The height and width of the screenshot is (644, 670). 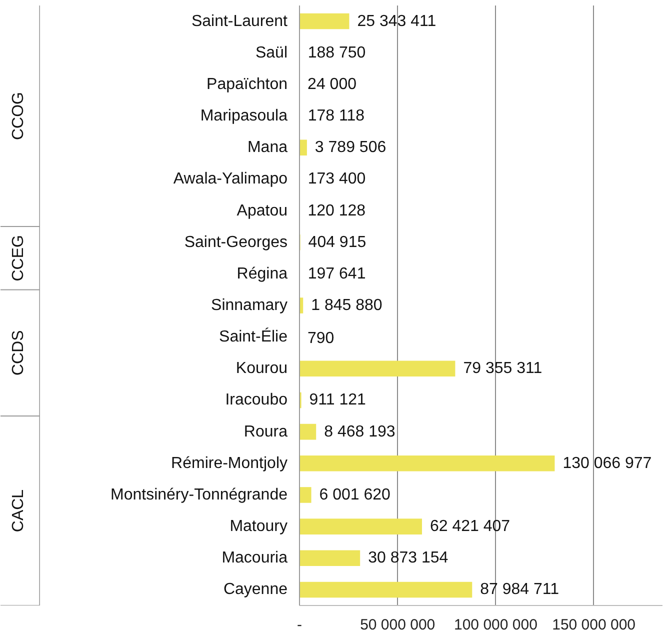 What do you see at coordinates (337, 179) in the screenshot?
I see `data-label: 173 400` at bounding box center [337, 179].